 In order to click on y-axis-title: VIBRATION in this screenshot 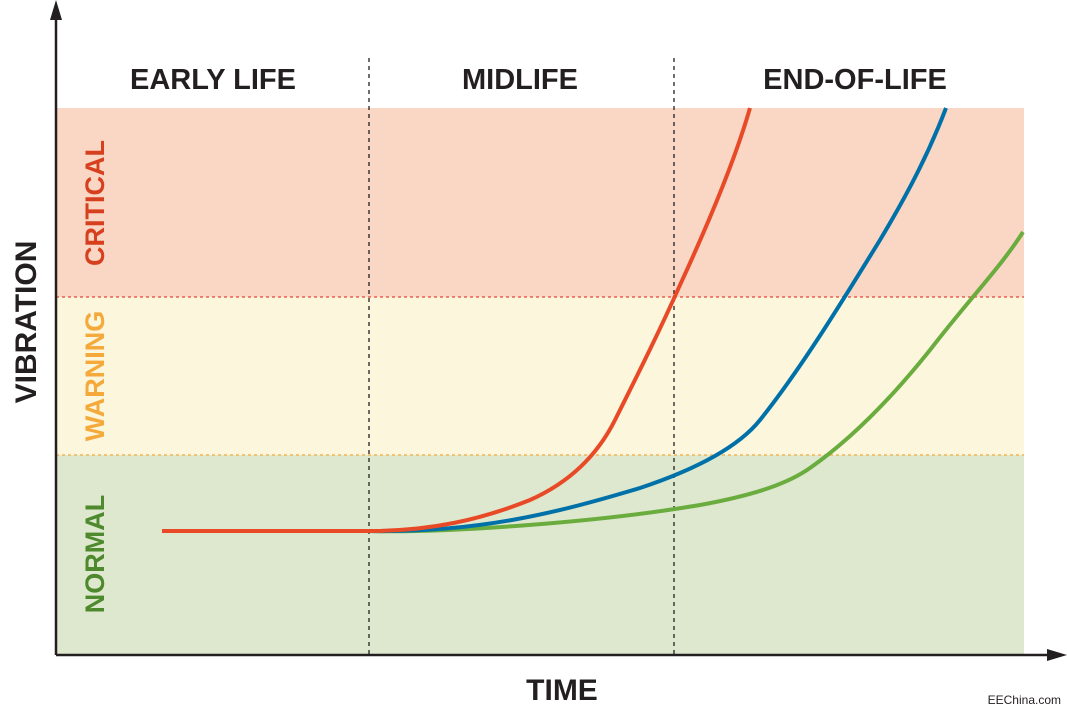, I will do `click(26, 322)`.